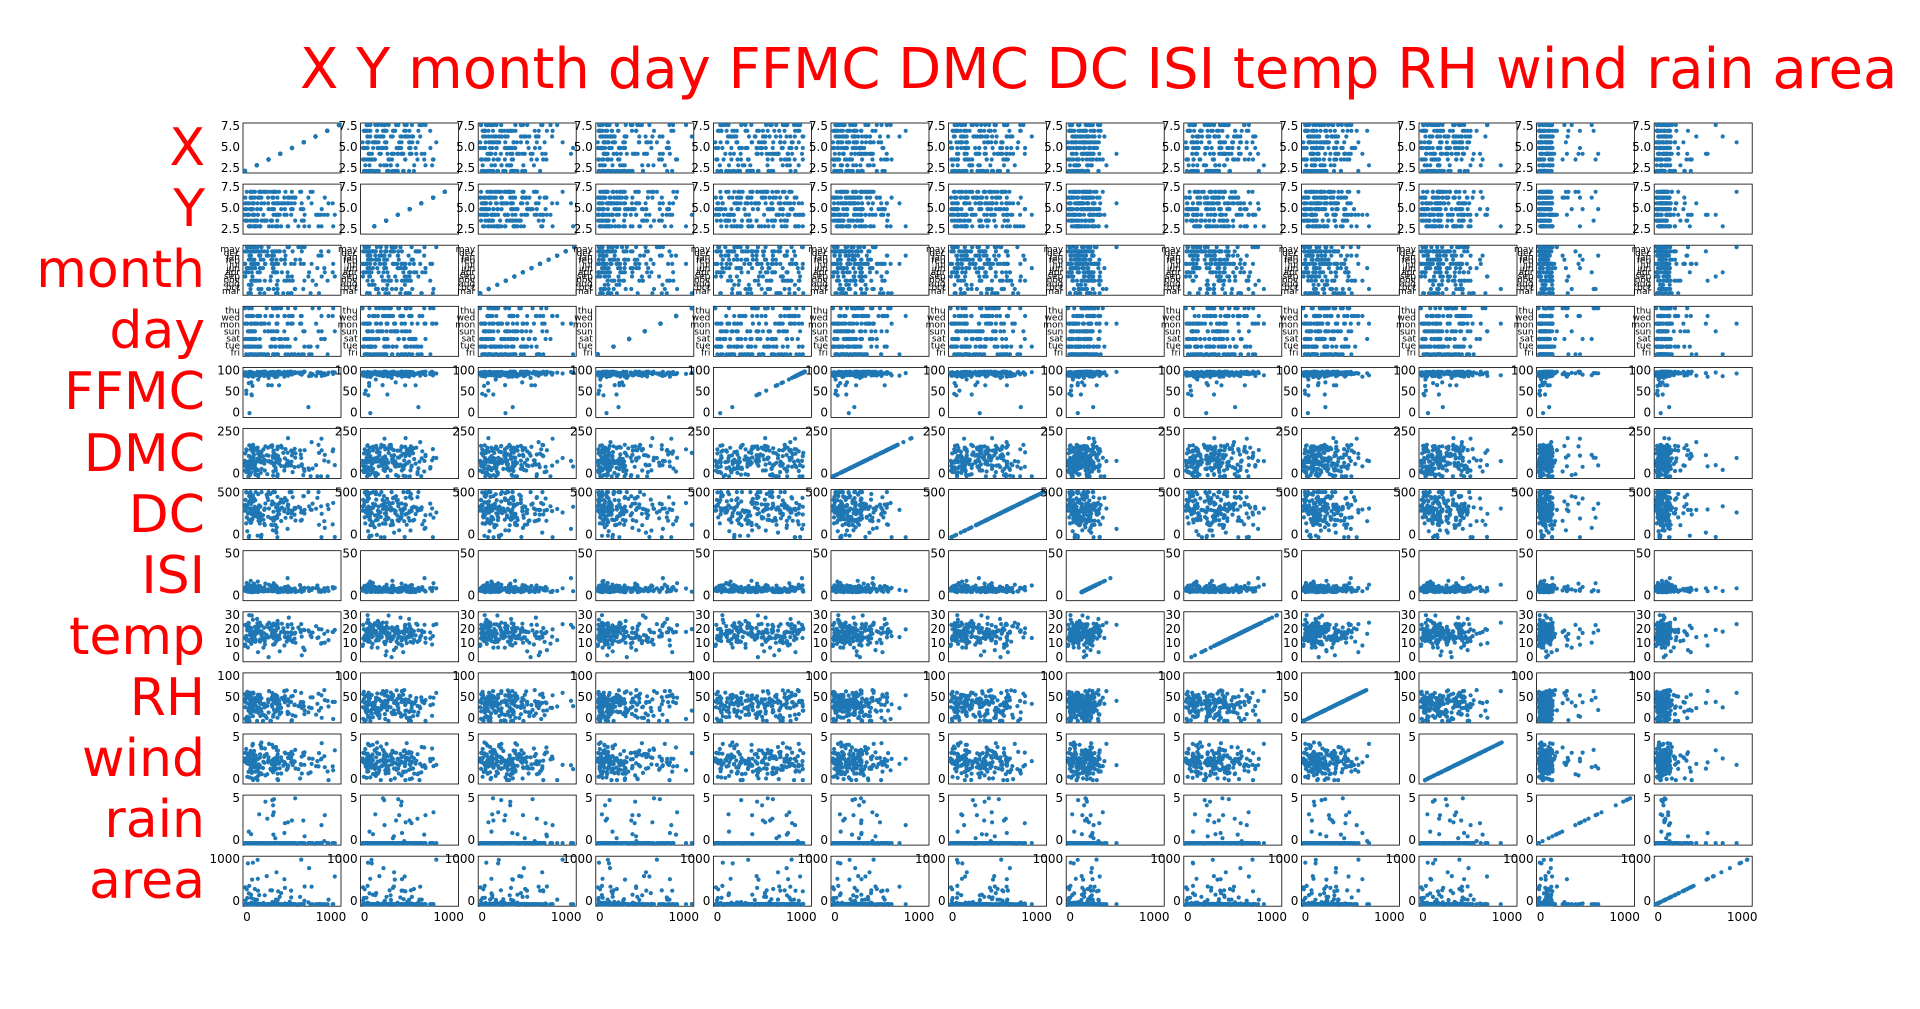  What do you see at coordinates (230, 229) in the screenshot?
I see `y-tick-label: 2.5` at bounding box center [230, 229].